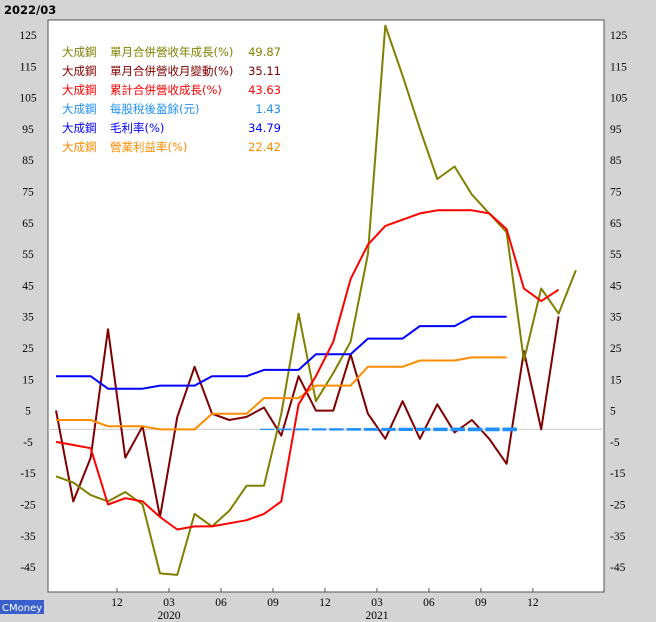 The height and width of the screenshot is (622, 656). What do you see at coordinates (28, 349) in the screenshot?
I see `y-tick-label-left: 25` at bounding box center [28, 349].